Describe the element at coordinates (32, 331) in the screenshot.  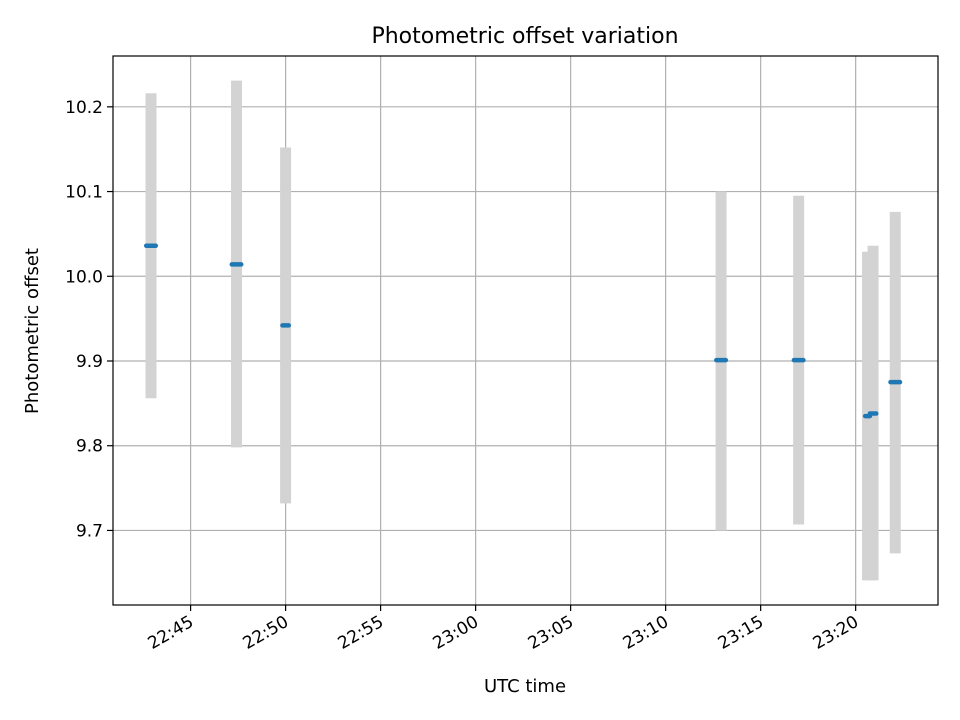
I see `y-axis-label: Photometric offset` at that location.